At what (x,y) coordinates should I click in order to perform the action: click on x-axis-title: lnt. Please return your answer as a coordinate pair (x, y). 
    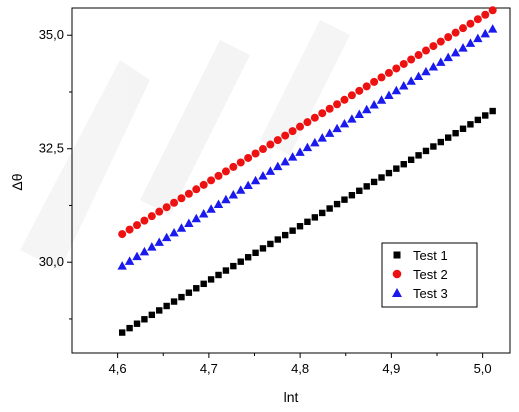
    Looking at the image, I should click on (291, 397).